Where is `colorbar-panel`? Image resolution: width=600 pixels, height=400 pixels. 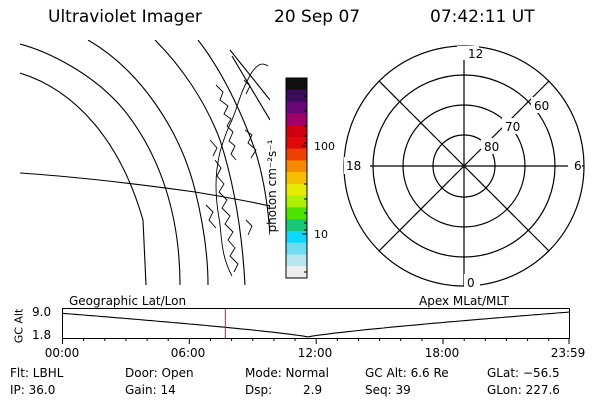 colorbar-panel is located at coordinates (296, 178).